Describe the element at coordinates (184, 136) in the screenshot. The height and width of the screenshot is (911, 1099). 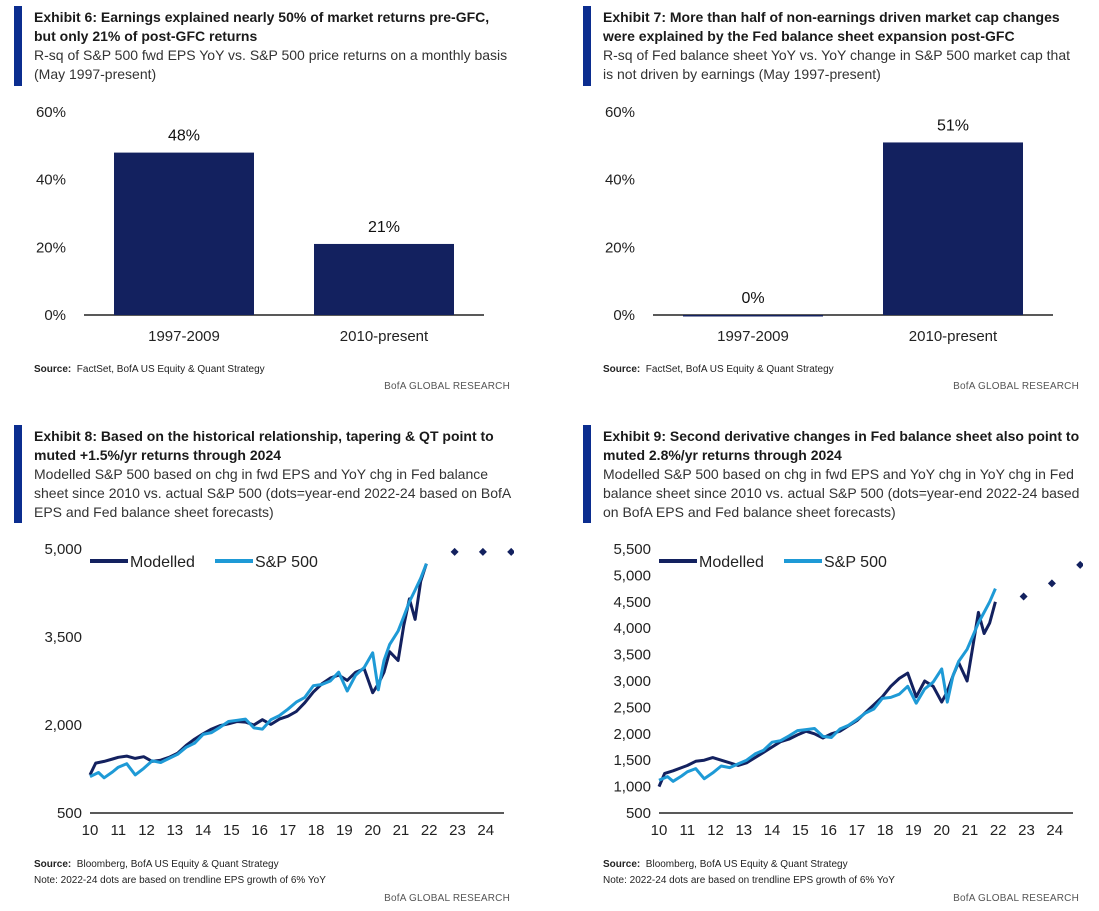
I see `data-label: 48%` at that location.